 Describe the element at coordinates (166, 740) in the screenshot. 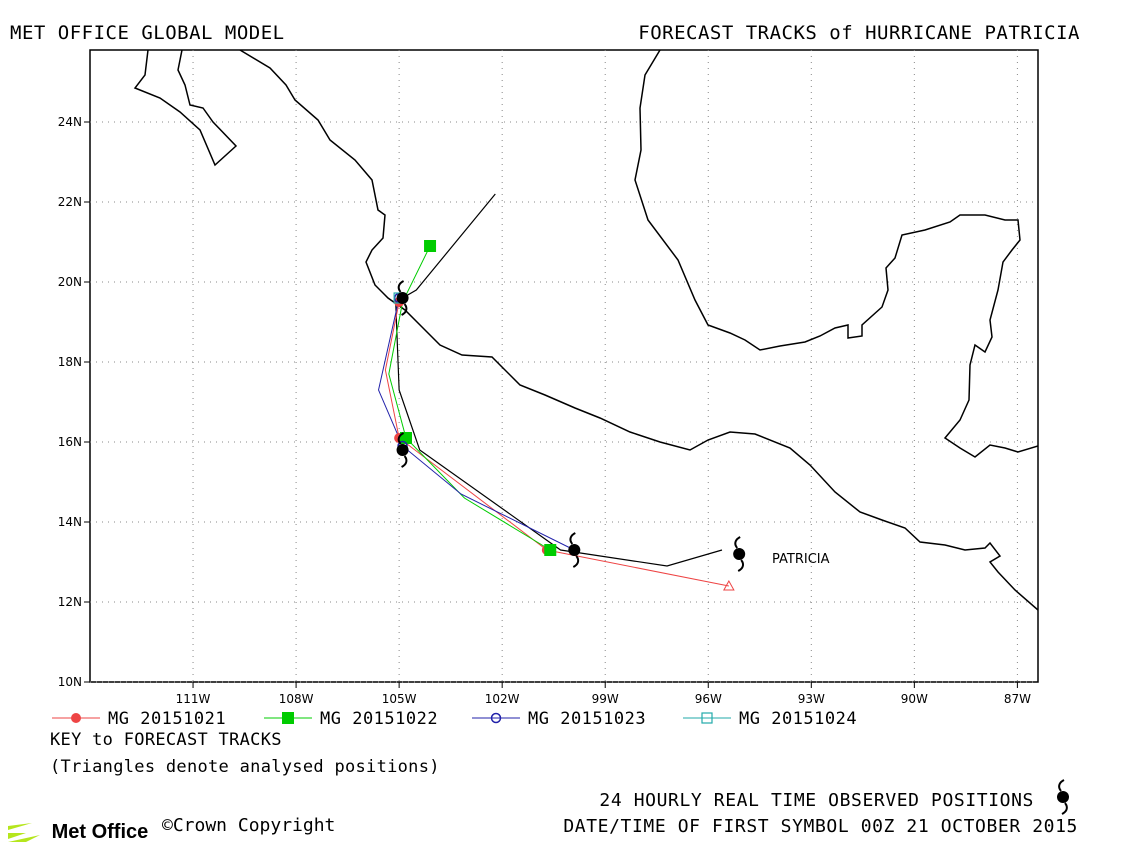

I see `key-title: KEY to FORECAST TRACKS` at that location.